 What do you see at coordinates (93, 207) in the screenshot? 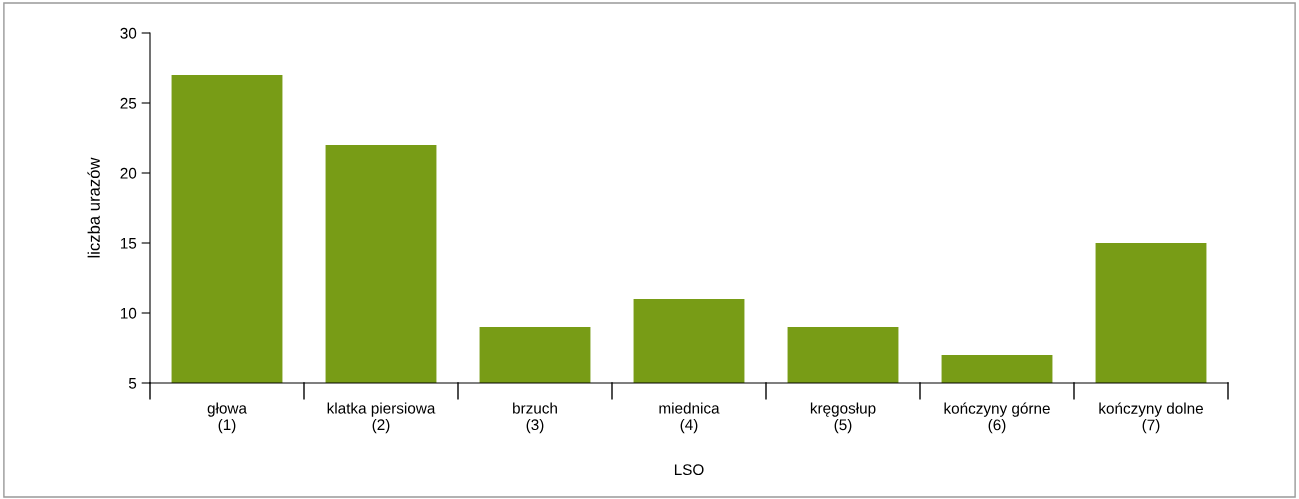
I see `y-axis-title: liczba urazów` at bounding box center [93, 207].